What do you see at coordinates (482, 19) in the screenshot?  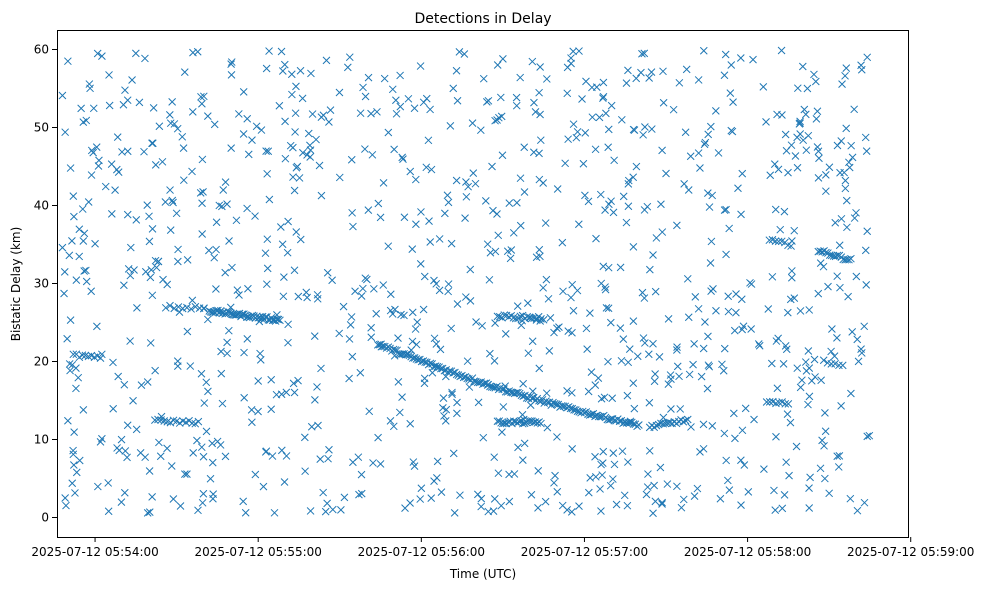 I see `chart-title: Detections in Delay` at bounding box center [482, 19].